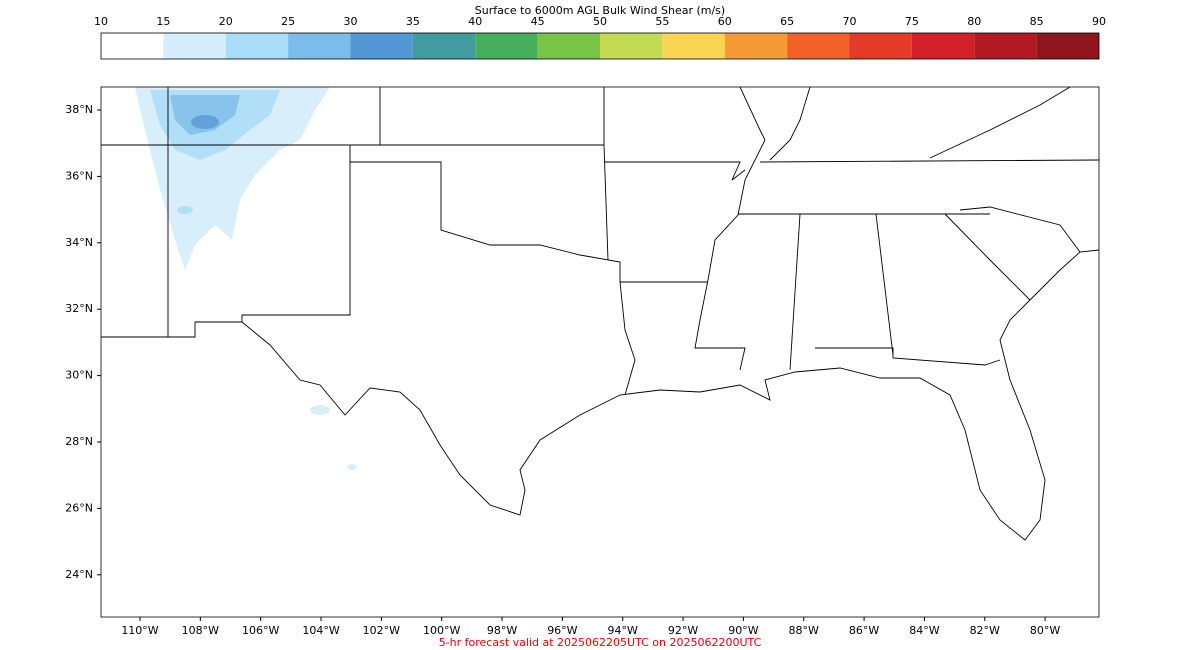  What do you see at coordinates (985, 630) in the screenshot?
I see `lon-label: 82°W` at bounding box center [985, 630].